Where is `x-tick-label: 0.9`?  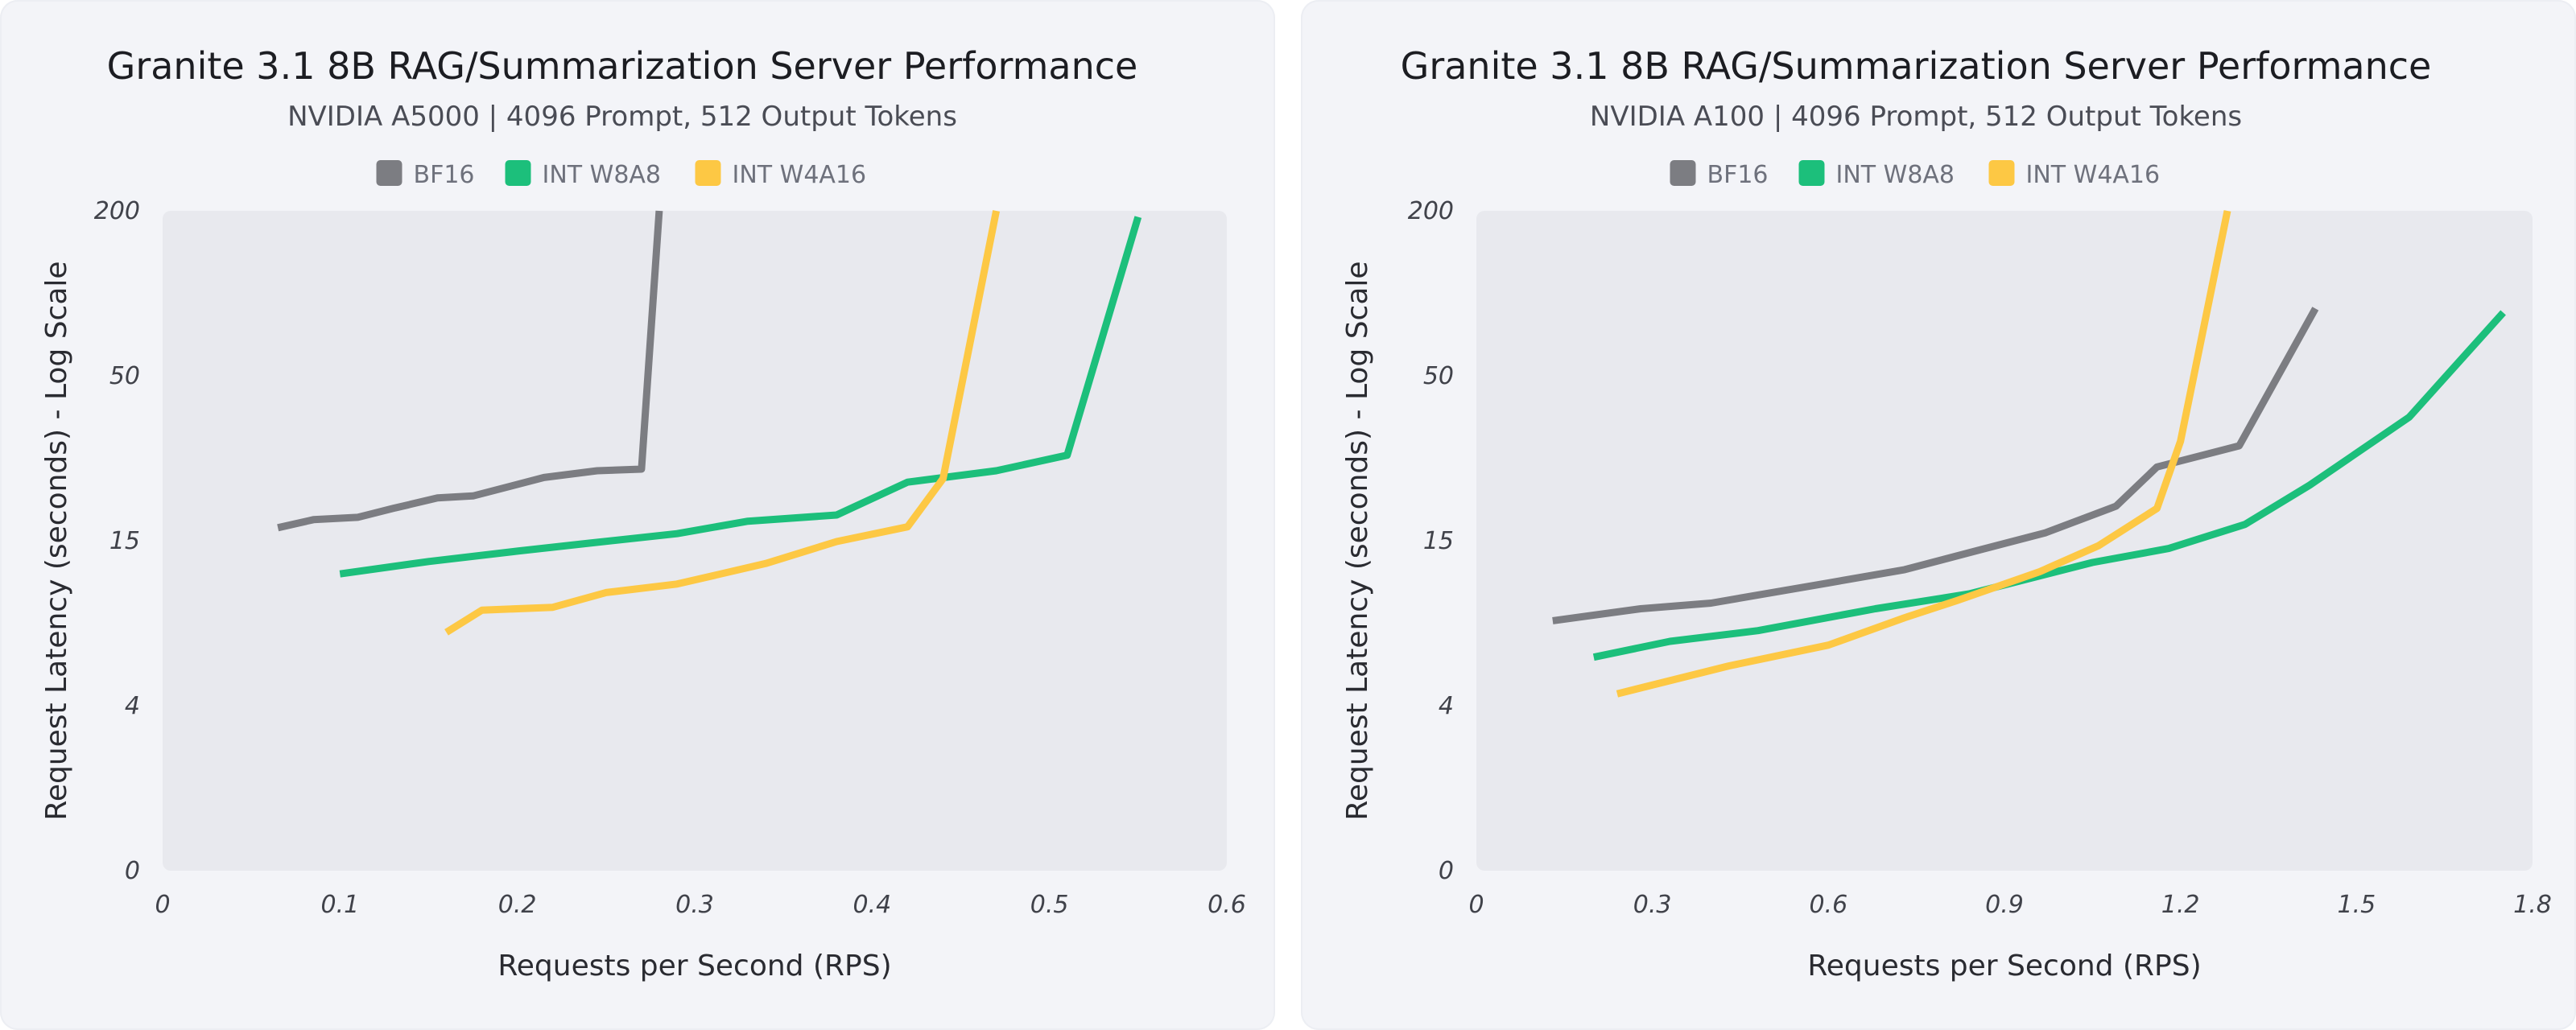
x-tick-label: 0.9 is located at coordinates (2004, 905).